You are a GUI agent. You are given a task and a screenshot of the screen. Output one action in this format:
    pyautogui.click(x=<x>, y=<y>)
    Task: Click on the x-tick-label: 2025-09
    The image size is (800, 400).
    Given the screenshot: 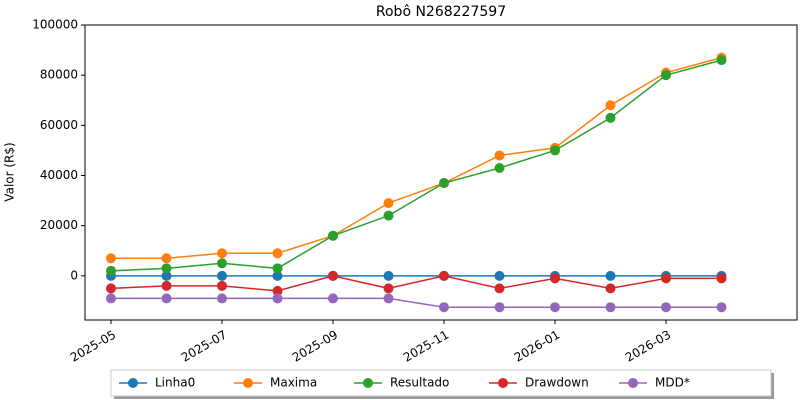 What is the action you would take?
    pyautogui.click(x=315, y=346)
    